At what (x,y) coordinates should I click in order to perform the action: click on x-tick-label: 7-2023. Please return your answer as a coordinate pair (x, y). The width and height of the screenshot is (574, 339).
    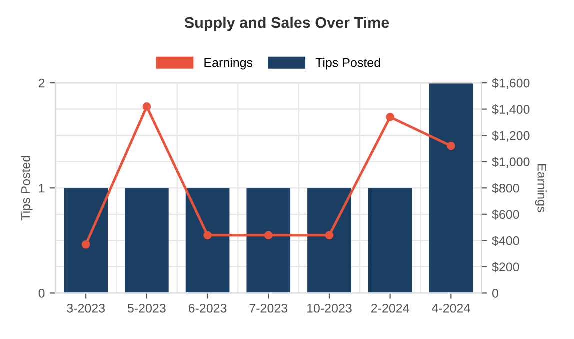
    Looking at the image, I should click on (269, 308).